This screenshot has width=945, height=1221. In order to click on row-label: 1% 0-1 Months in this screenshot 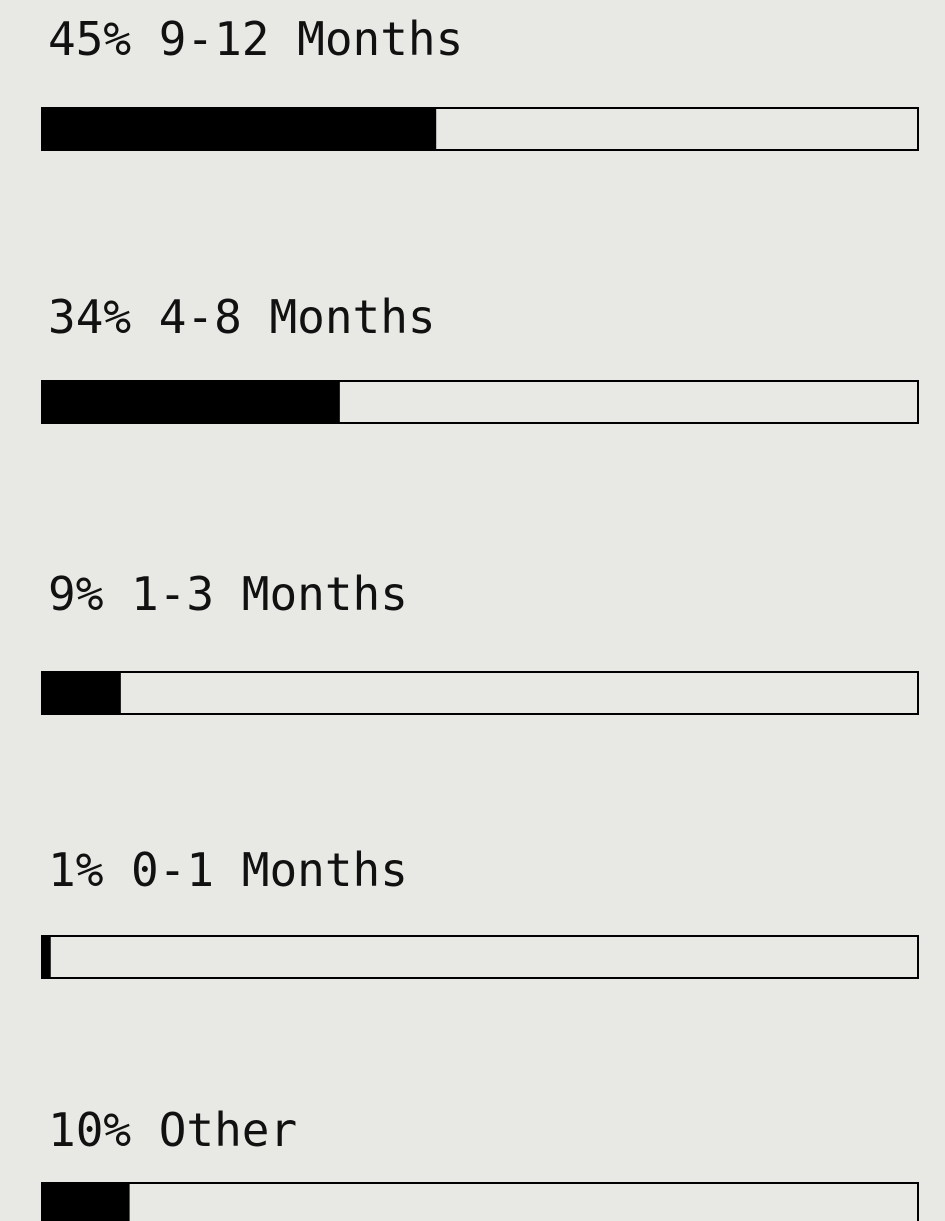, I will do `click(228, 870)`.